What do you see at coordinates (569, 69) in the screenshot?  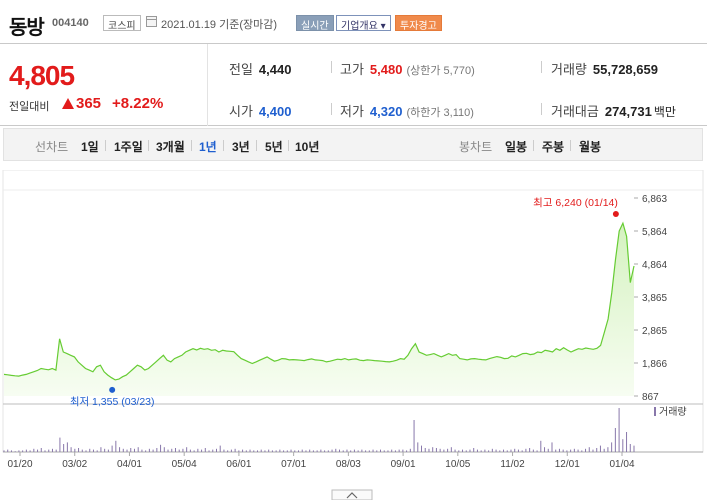 I see `volume-label: 거래량` at bounding box center [569, 69].